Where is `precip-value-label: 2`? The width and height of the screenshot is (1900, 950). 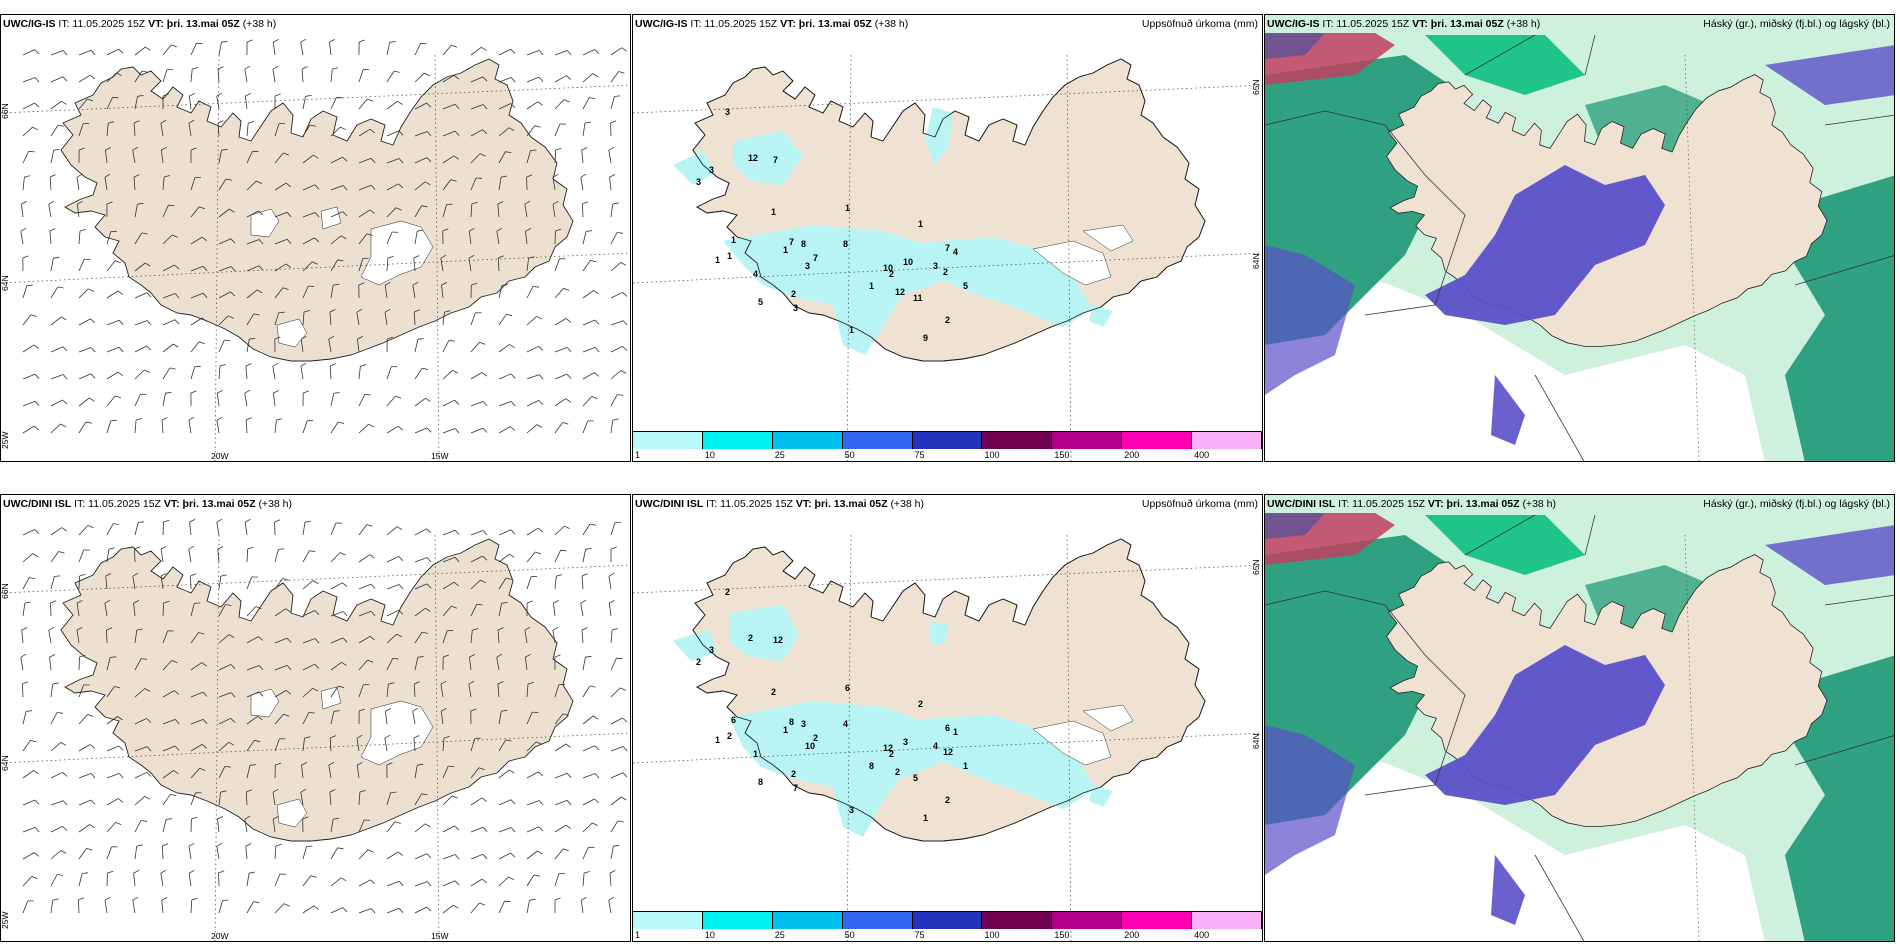
precip-value-label: 2 is located at coordinates (773, 692).